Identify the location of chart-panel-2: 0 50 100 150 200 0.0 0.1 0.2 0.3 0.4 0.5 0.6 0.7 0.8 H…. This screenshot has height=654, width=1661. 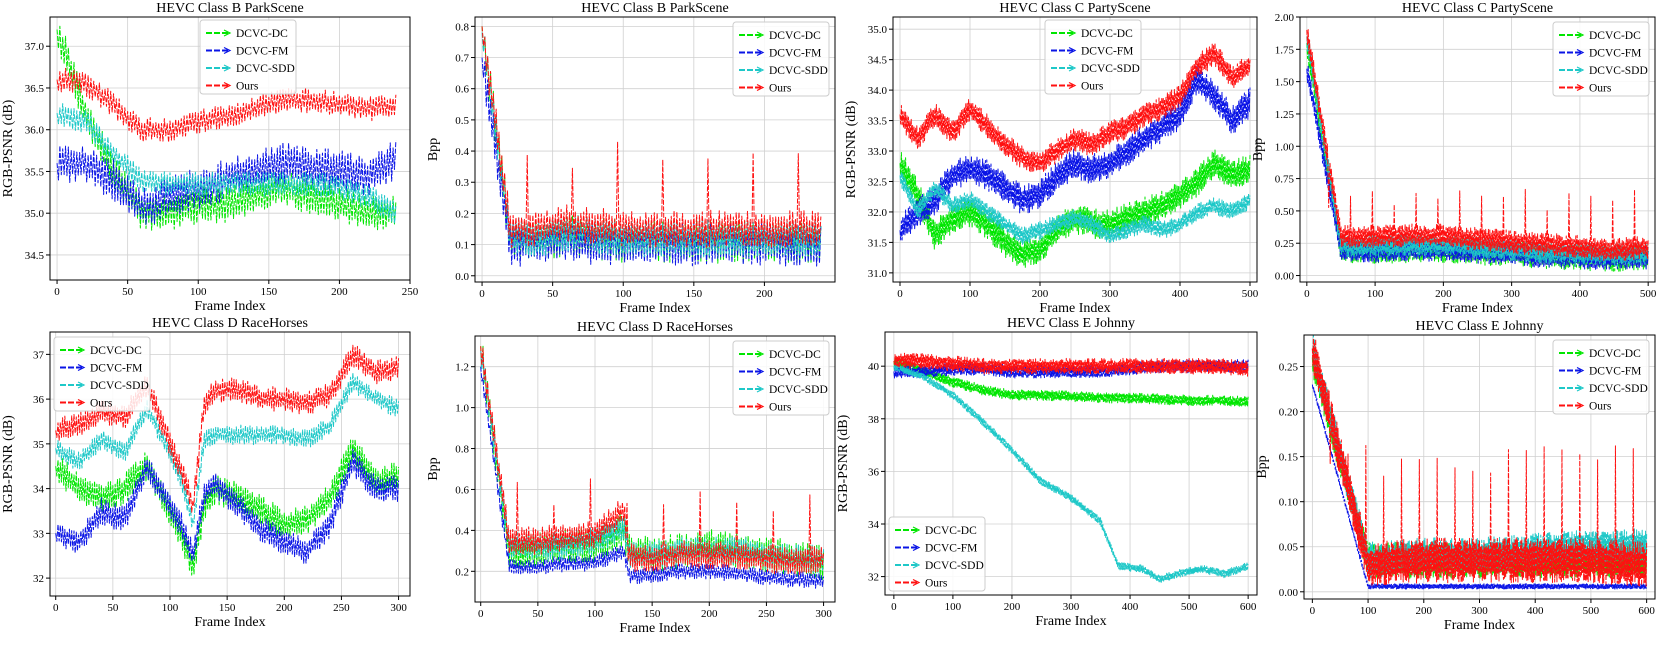
(631, 158).